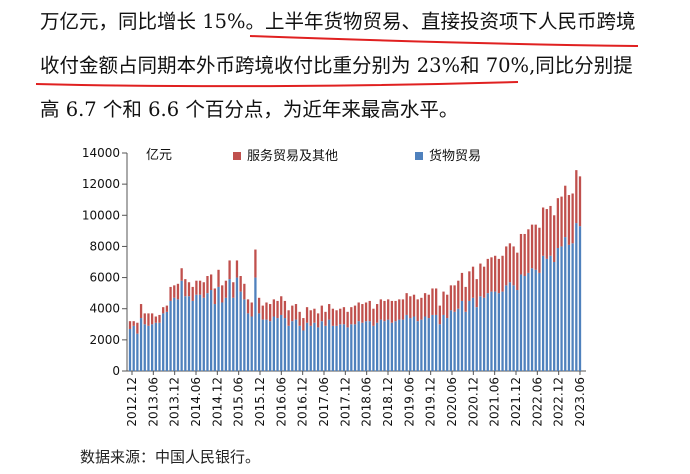 This screenshot has width=690, height=474. What do you see at coordinates (104, 278) in the screenshot?
I see `y-tick-label: 6000` at bounding box center [104, 278].